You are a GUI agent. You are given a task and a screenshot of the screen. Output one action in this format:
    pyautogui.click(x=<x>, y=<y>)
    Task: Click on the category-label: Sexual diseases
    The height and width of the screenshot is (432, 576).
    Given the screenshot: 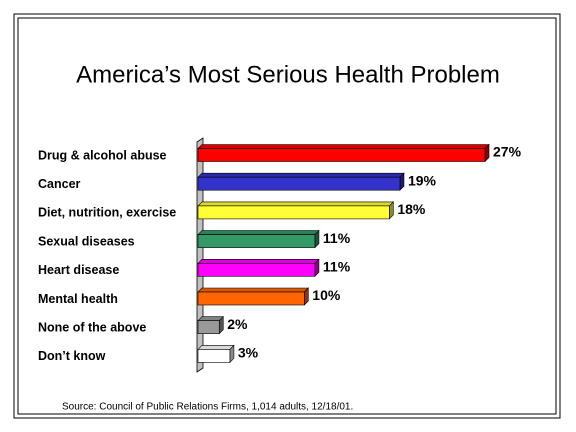 What is the action you would take?
    pyautogui.click(x=86, y=241)
    